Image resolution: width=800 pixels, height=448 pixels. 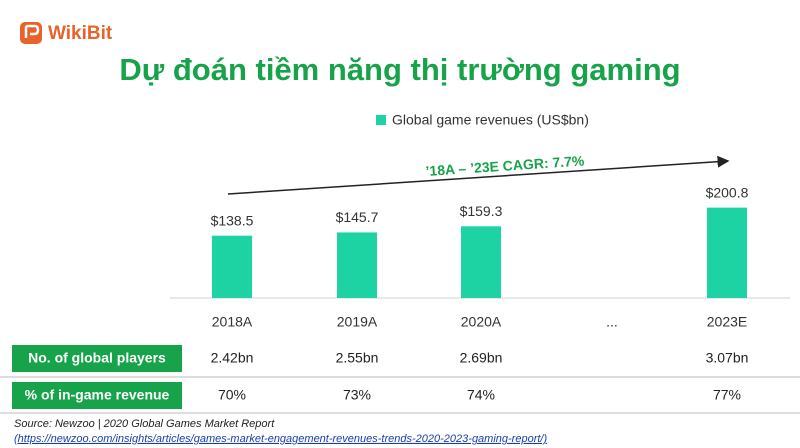 I want to click on row-label: % of in-game revenue, so click(x=97, y=395).